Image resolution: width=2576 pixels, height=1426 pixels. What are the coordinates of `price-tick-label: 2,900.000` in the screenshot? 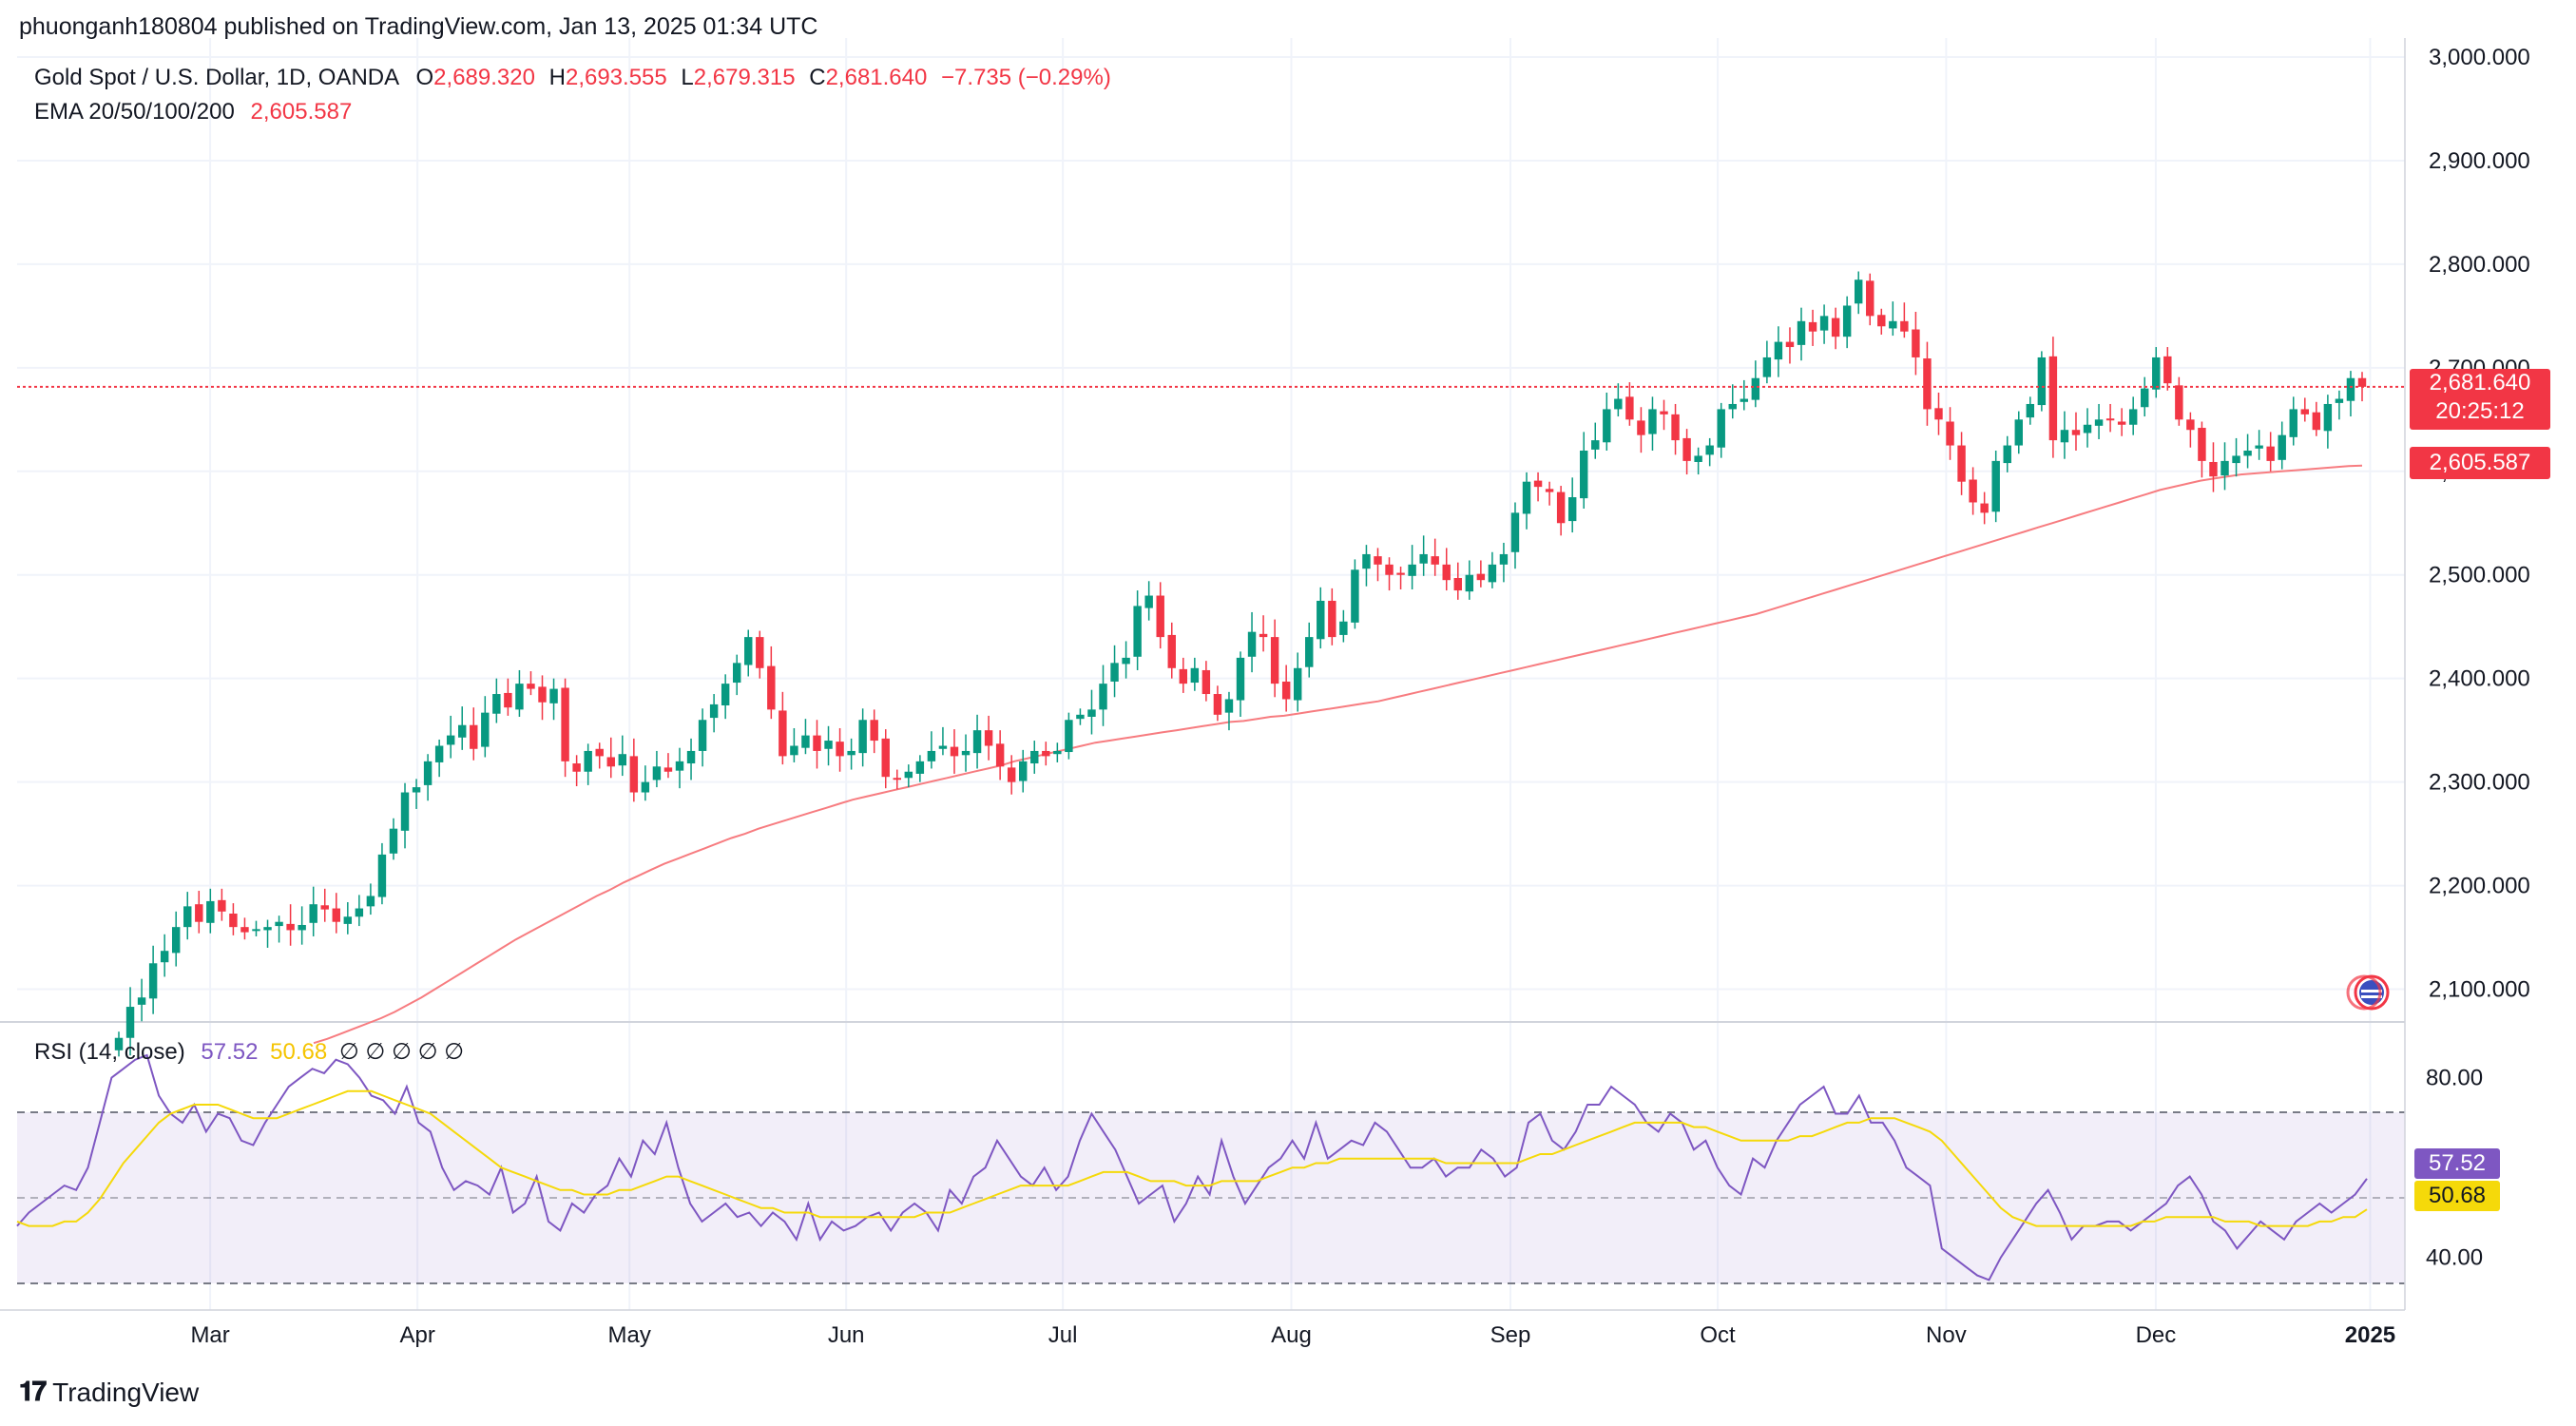 It's located at (2479, 161).